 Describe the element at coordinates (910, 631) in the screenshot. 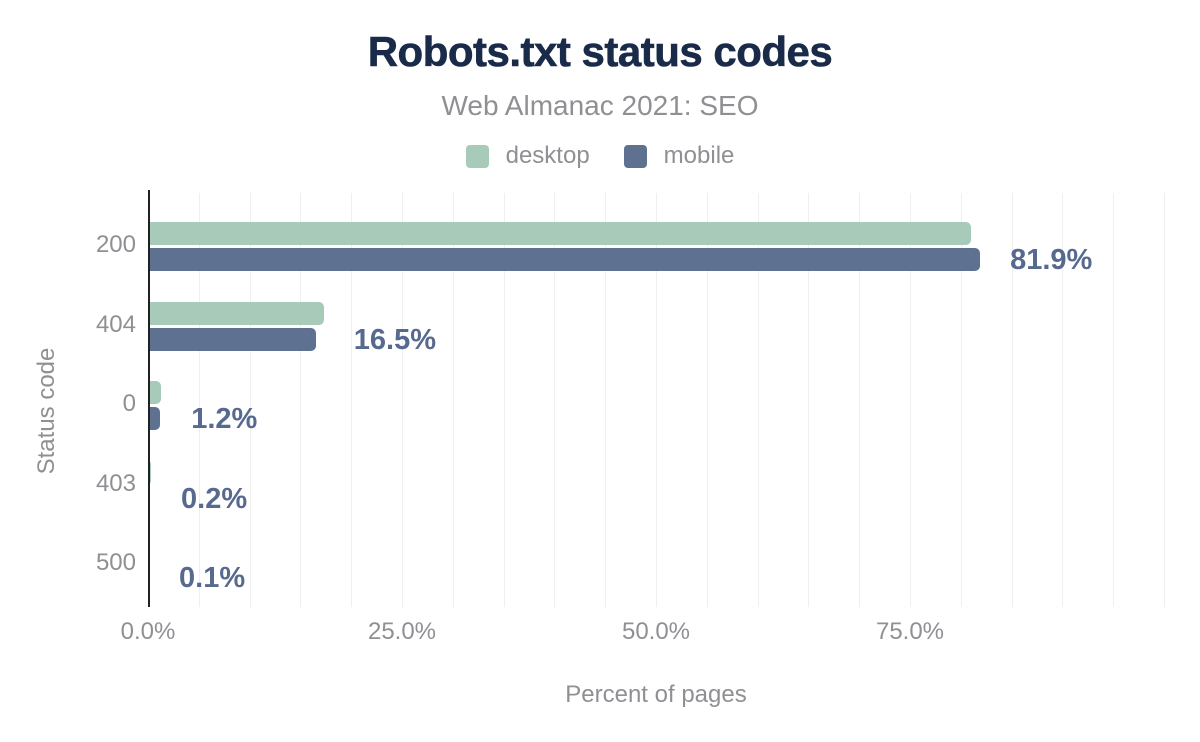

I see `x-tick-label-75.0%: 75.0%` at that location.